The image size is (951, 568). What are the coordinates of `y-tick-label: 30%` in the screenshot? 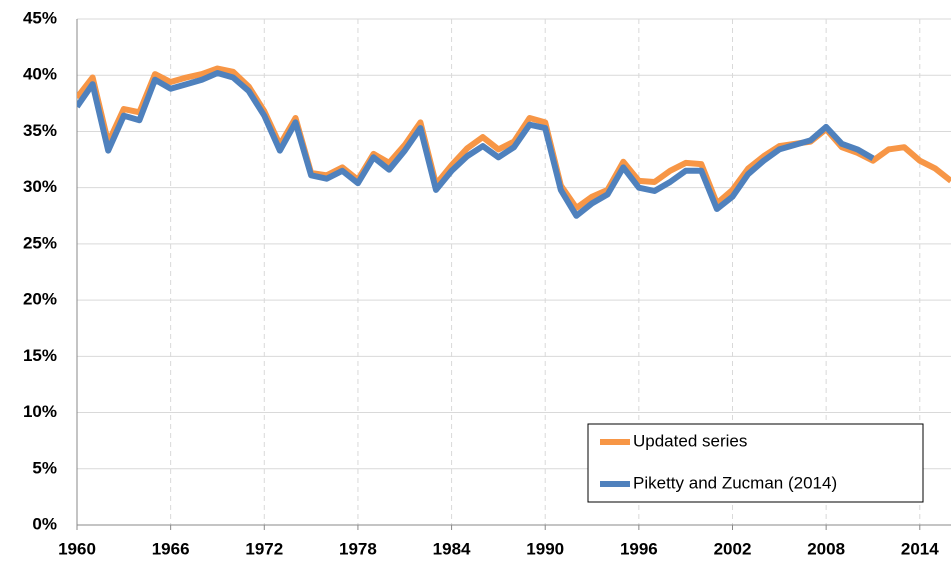 It's located at (40, 186).